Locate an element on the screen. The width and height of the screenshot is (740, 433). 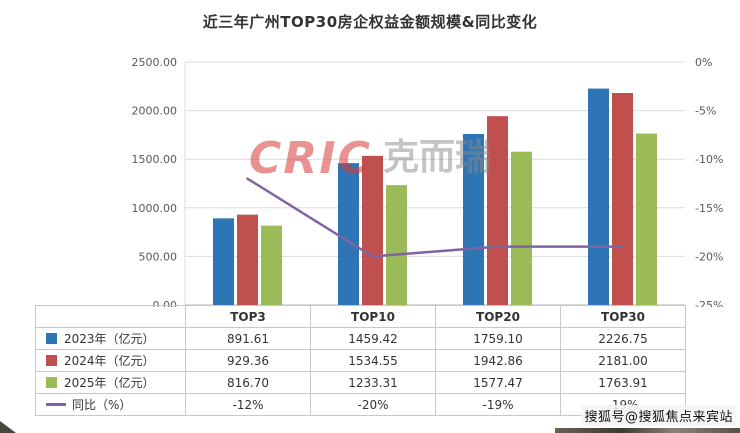
legend-item: 2023年（亿元） is located at coordinates (110, 338).